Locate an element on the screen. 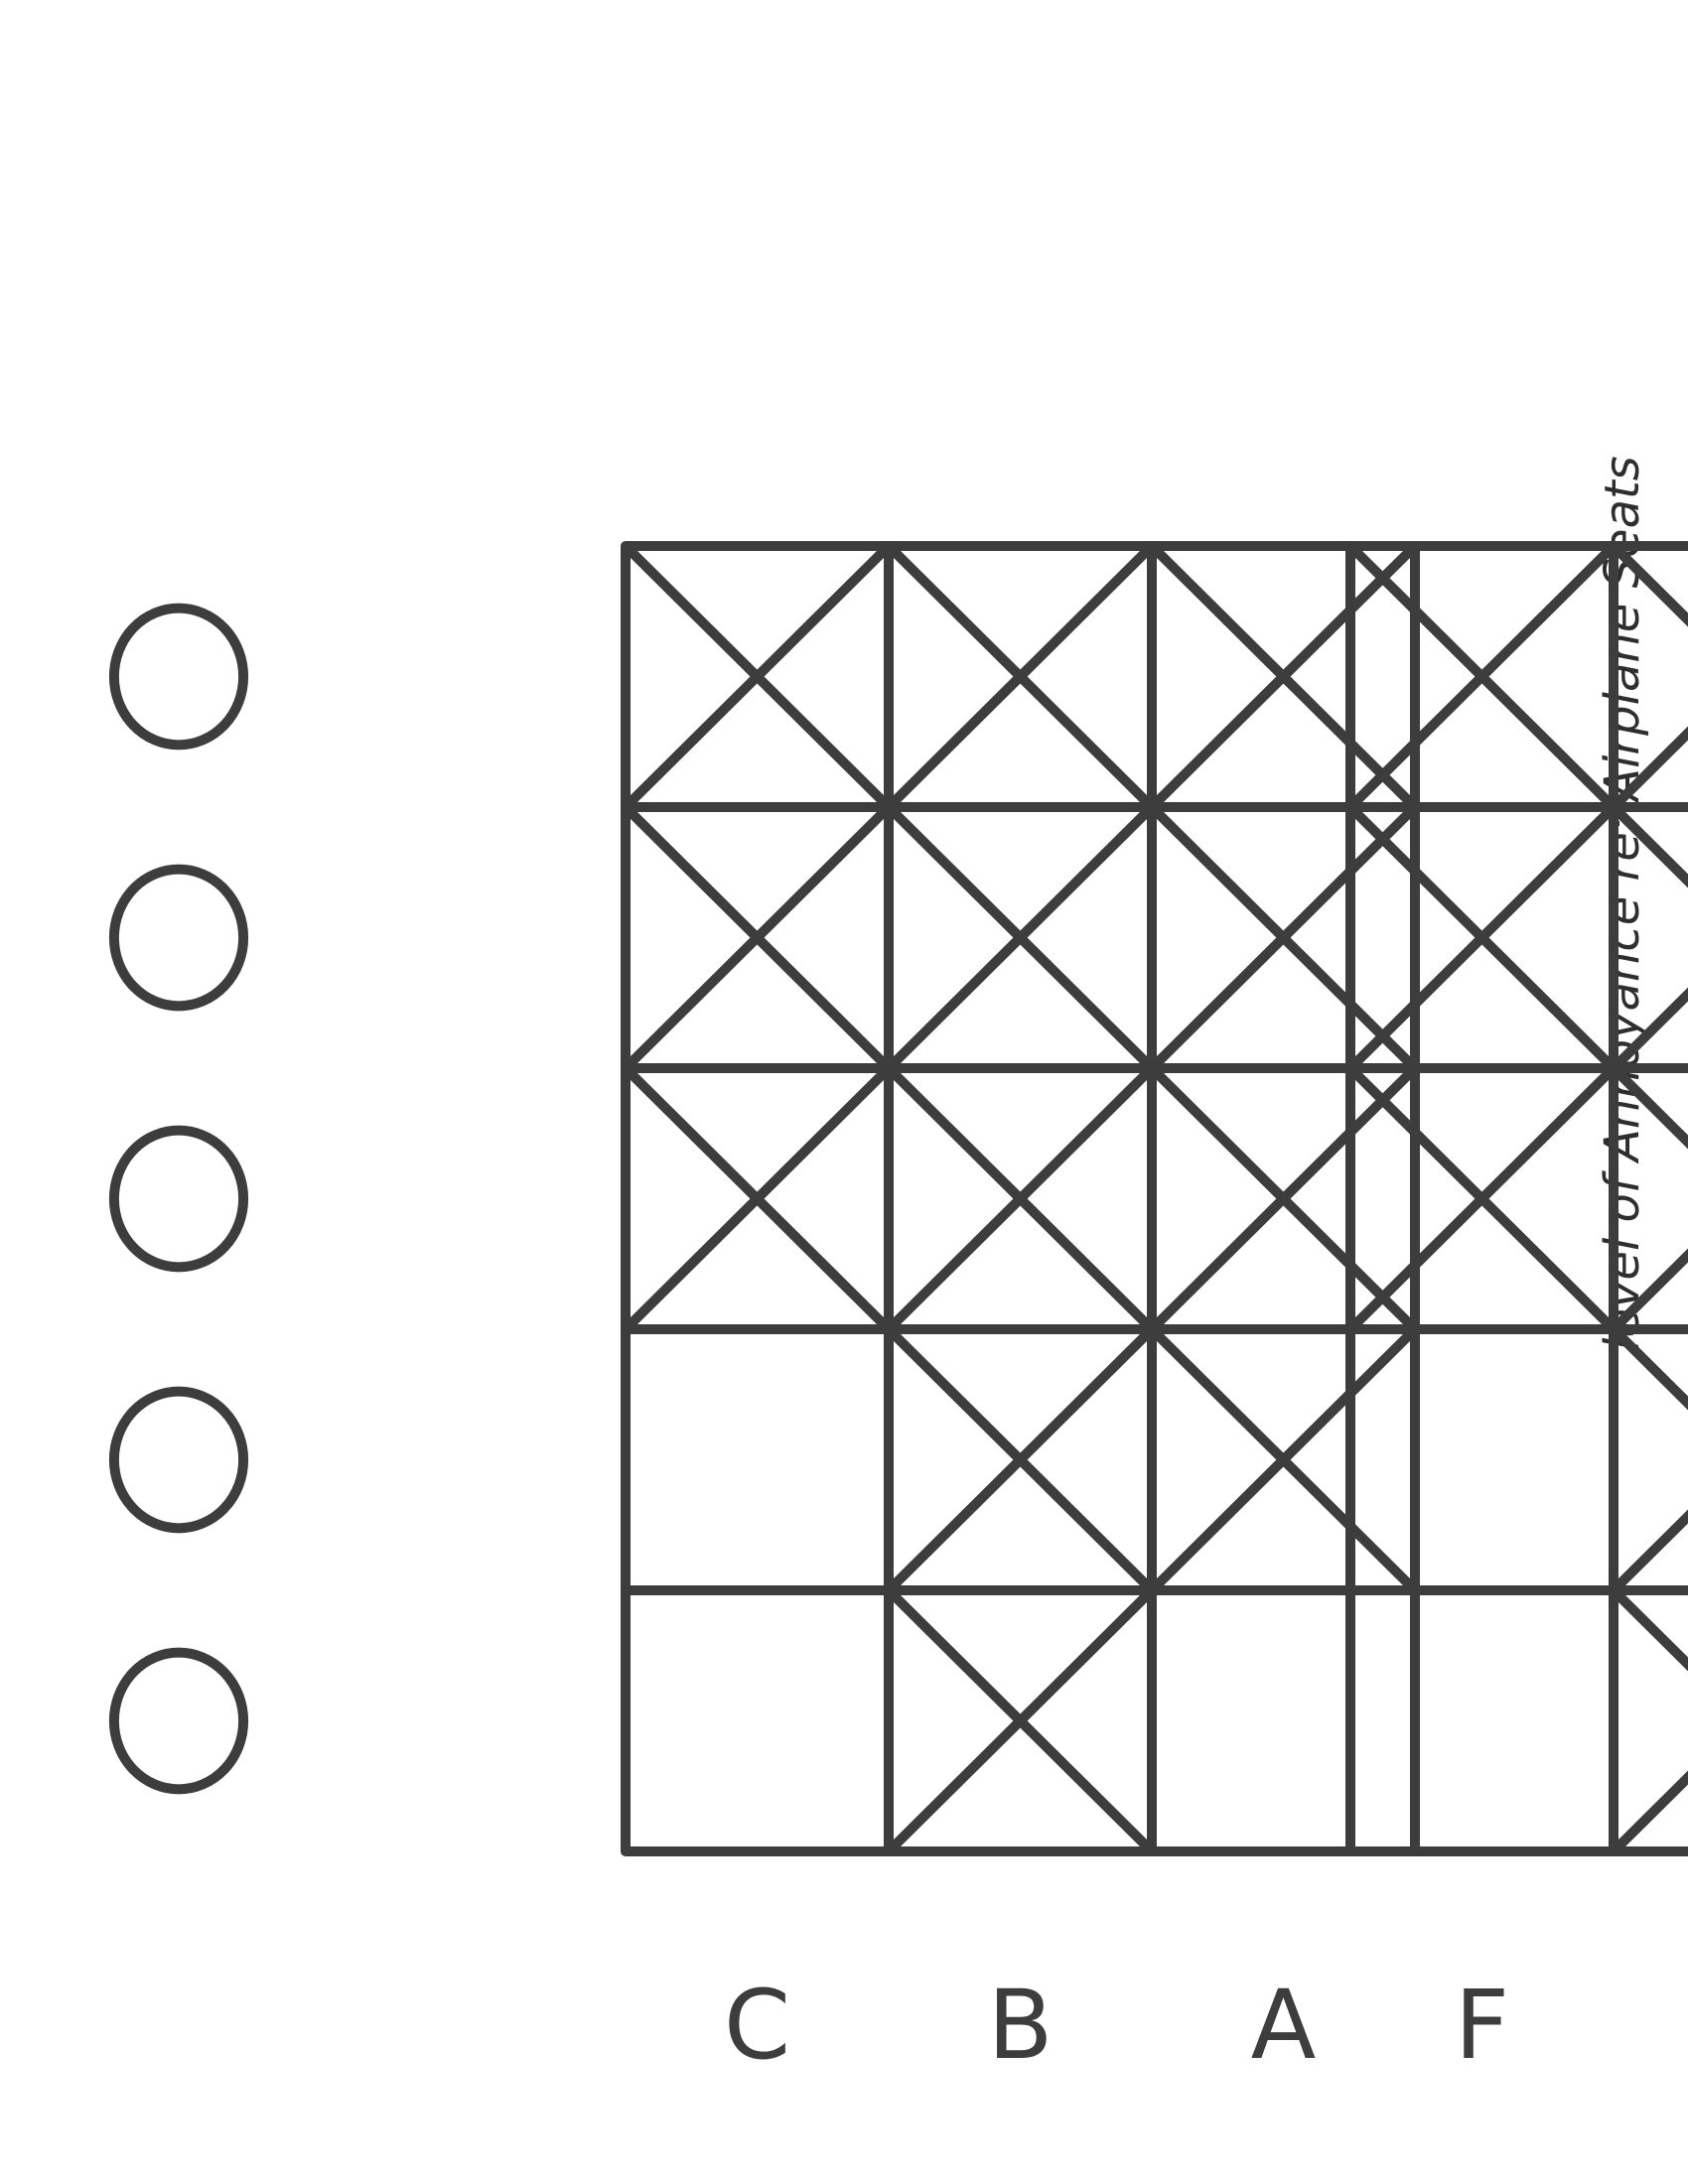 The height and width of the screenshot is (2184, 1688). seat-label-c: C is located at coordinates (757, 2025).